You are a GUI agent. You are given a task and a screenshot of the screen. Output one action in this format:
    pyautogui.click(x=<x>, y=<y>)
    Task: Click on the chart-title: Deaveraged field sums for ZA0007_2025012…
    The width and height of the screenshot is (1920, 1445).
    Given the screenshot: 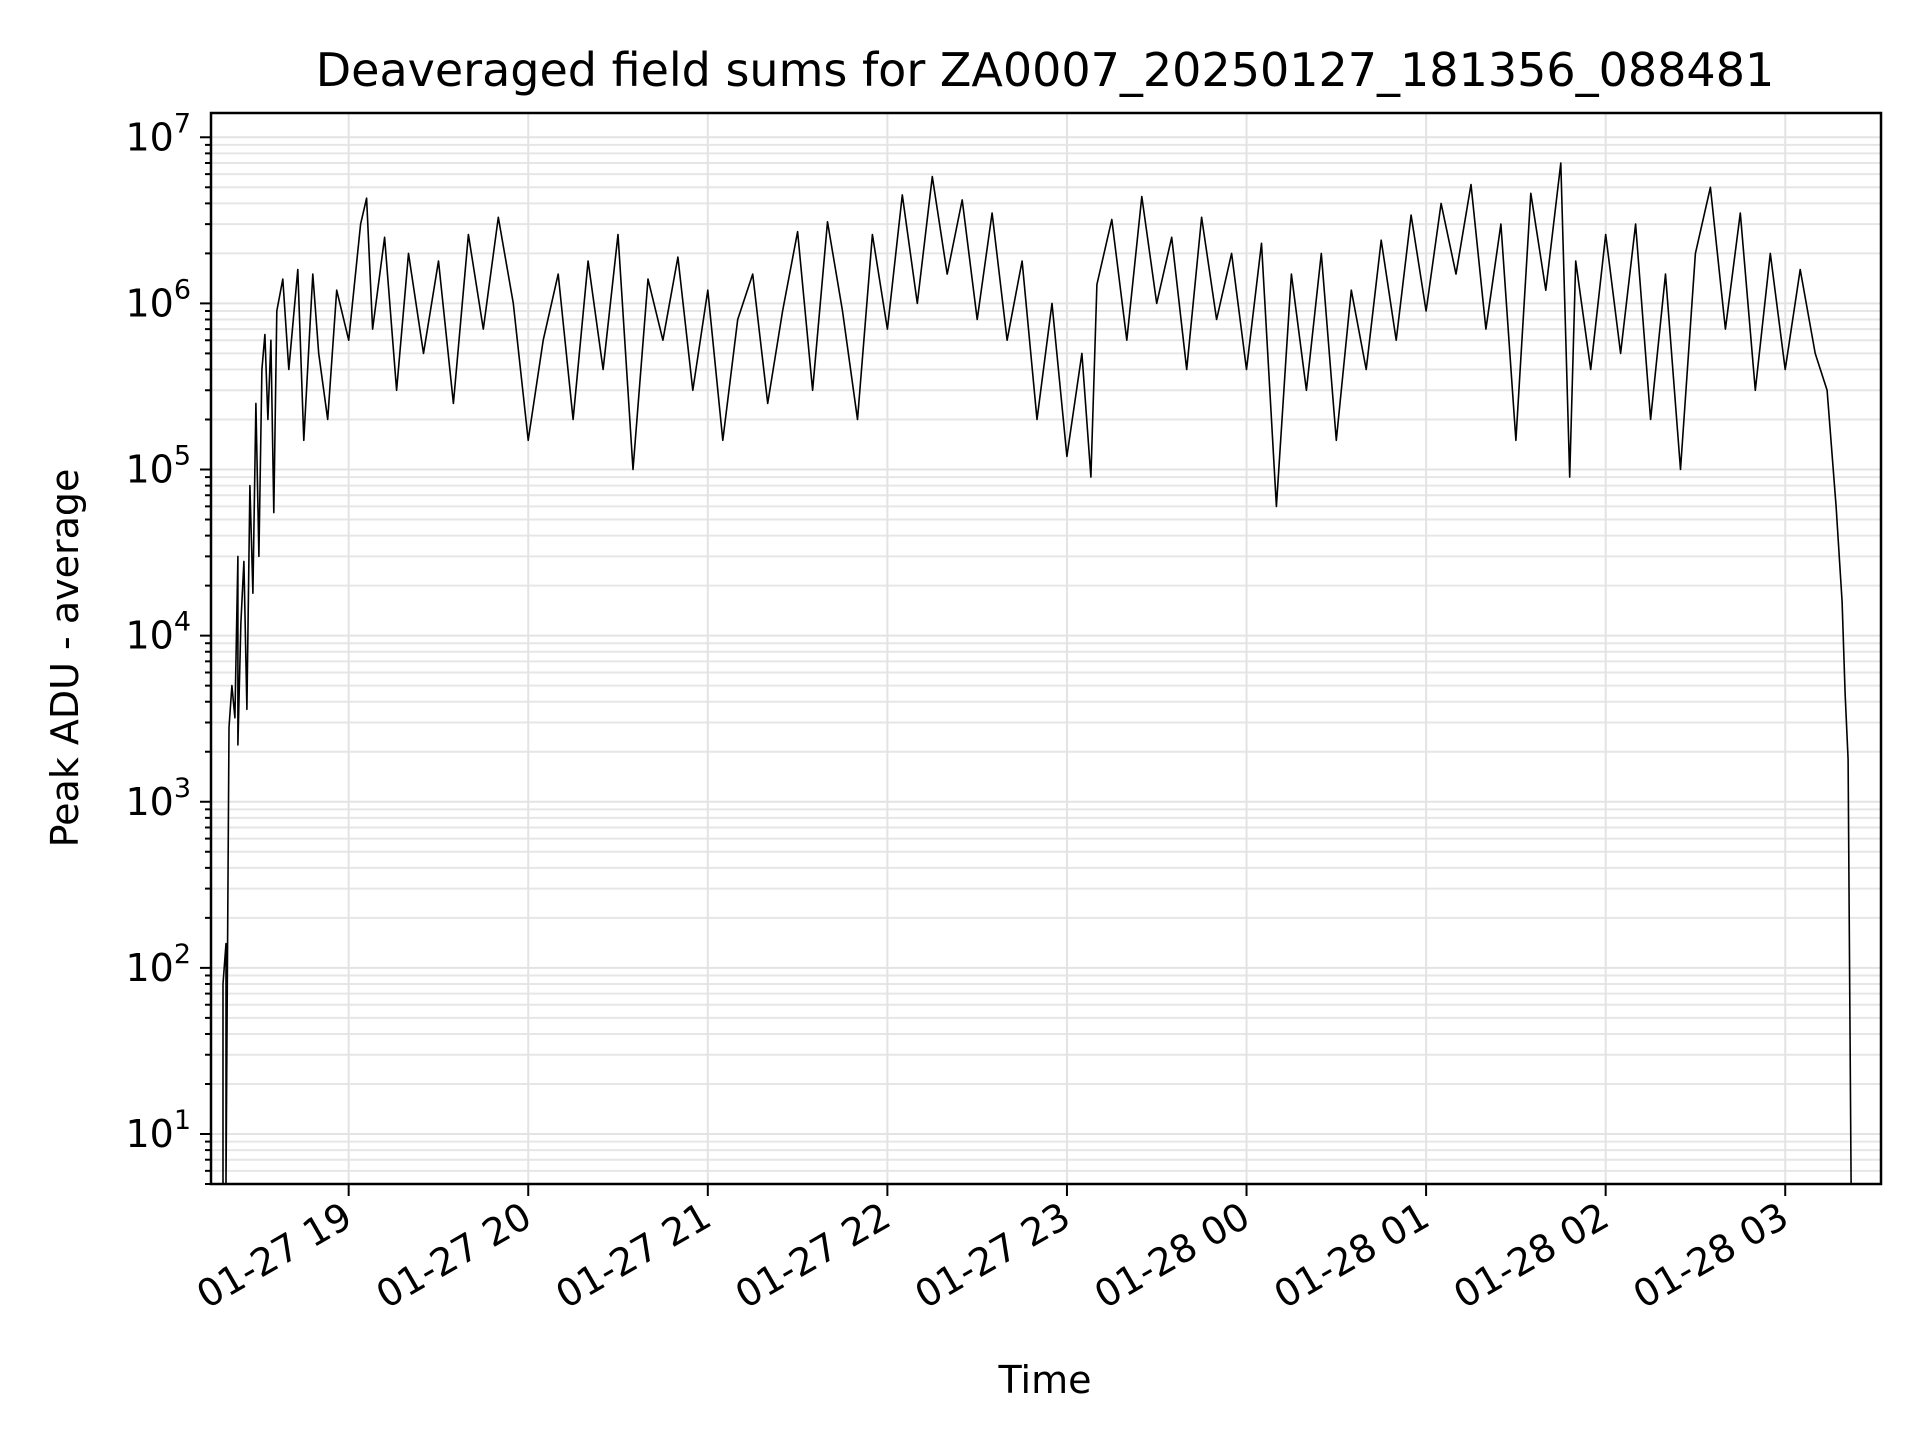 What is the action you would take?
    pyautogui.click(x=1045, y=70)
    